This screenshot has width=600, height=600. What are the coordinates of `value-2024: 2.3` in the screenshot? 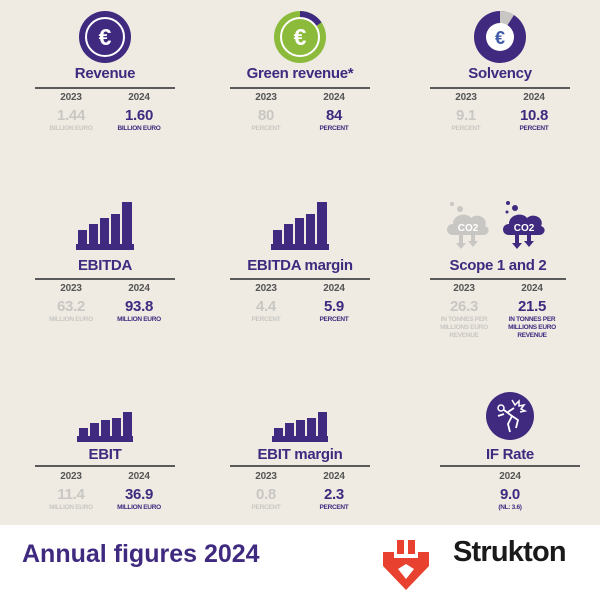 It's located at (334, 494).